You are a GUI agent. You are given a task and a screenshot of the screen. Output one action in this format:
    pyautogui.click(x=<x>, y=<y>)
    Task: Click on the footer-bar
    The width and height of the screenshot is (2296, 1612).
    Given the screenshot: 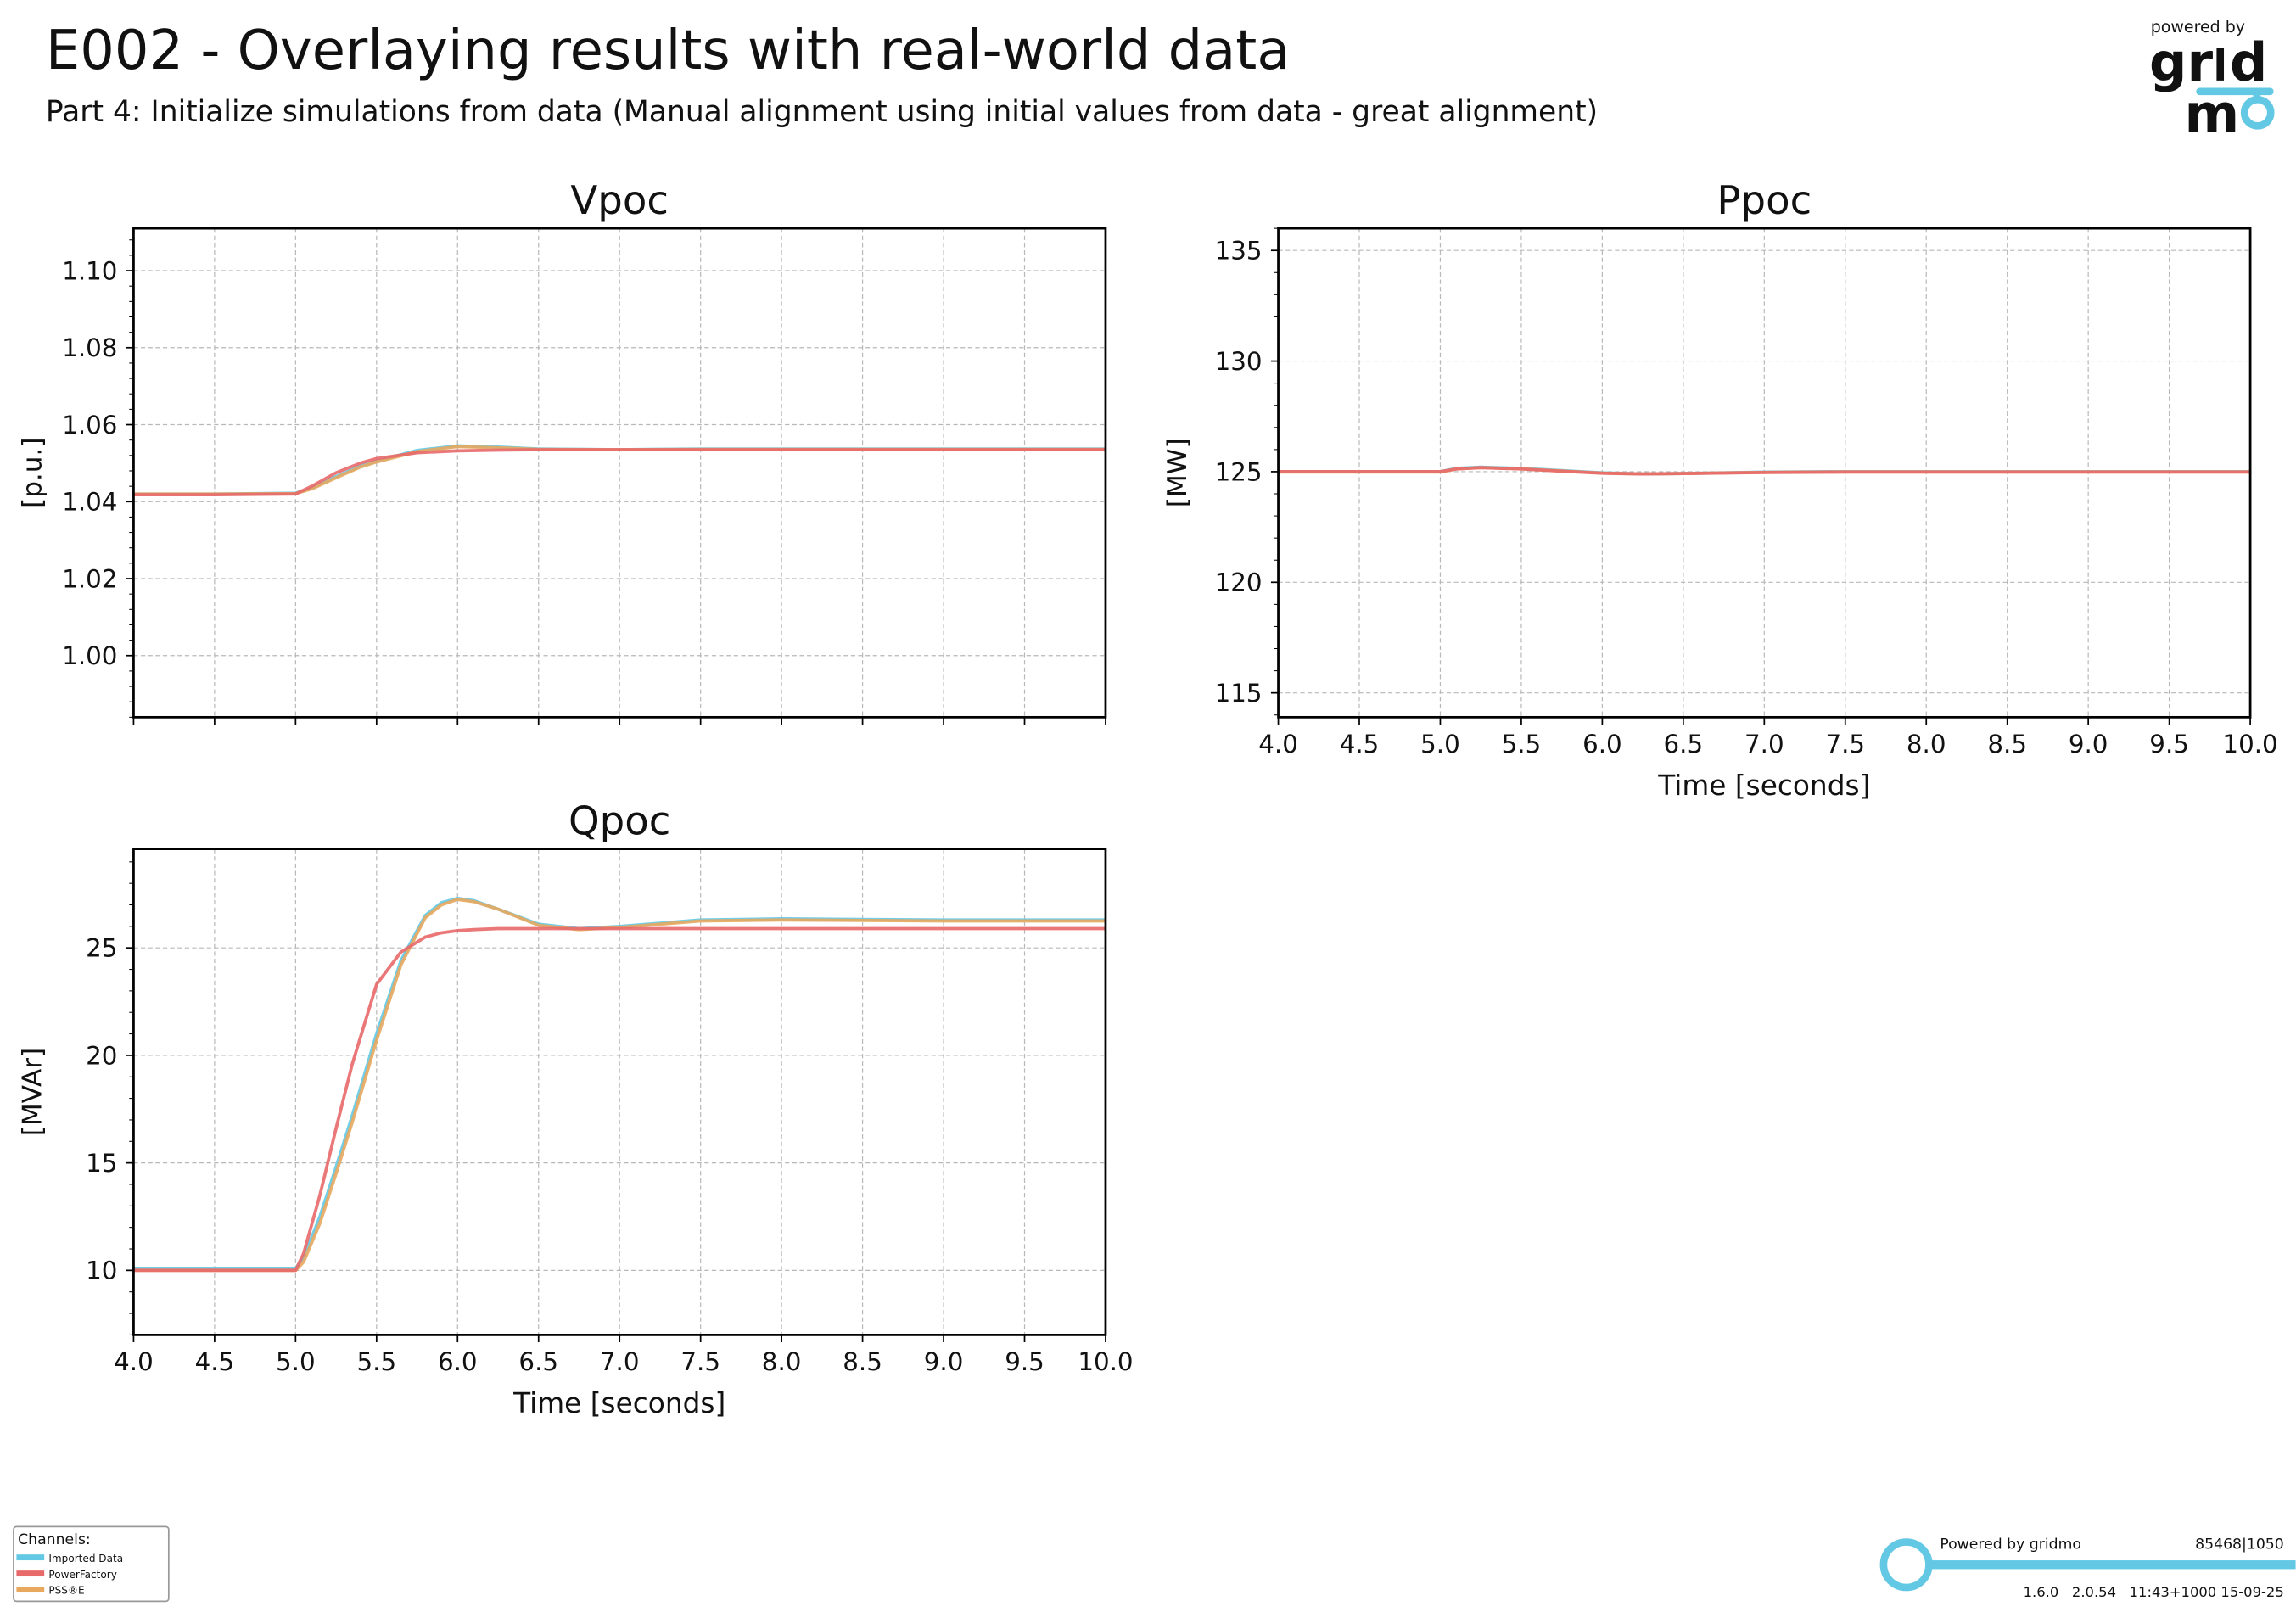 What is the action you would take?
    pyautogui.click(x=2113, y=1565)
    